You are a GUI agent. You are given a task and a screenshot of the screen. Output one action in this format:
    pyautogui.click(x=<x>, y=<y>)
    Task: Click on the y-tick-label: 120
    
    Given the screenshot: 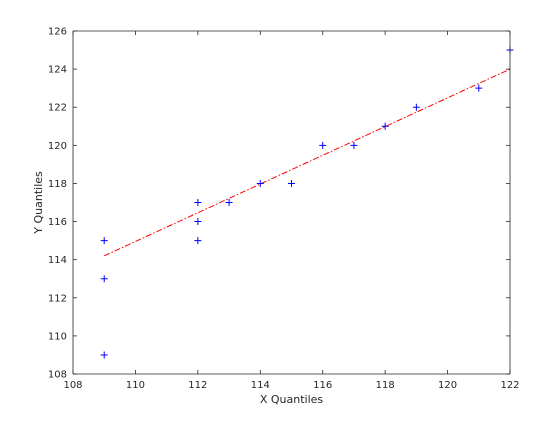 What is the action you would take?
    pyautogui.click(x=57, y=146)
    